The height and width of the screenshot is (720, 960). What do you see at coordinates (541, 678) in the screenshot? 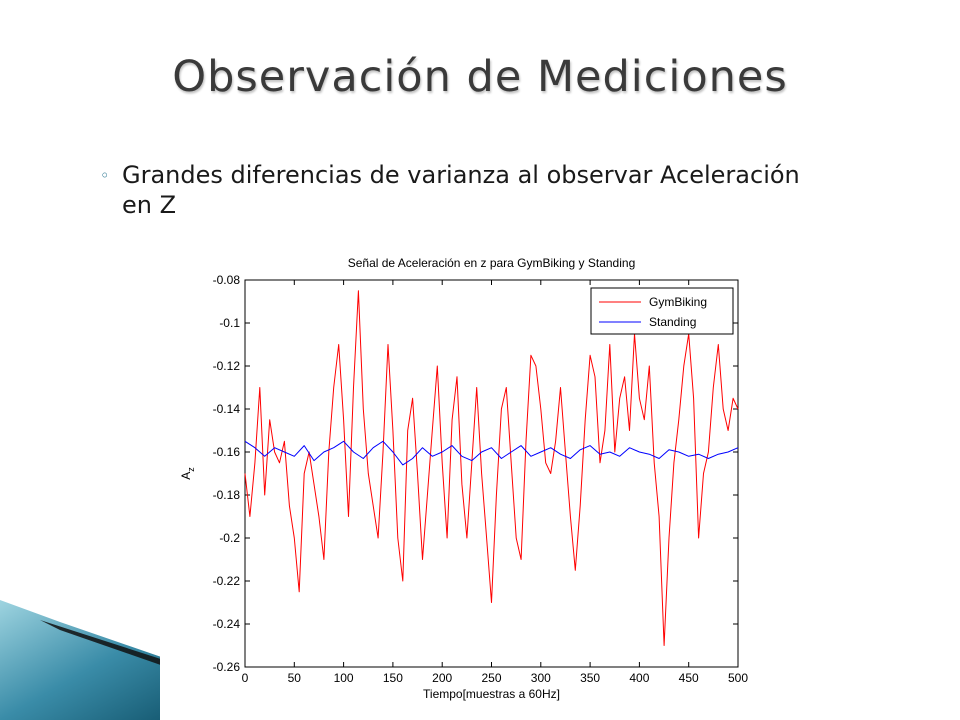
I see `x-tick-label: 300` at bounding box center [541, 678].